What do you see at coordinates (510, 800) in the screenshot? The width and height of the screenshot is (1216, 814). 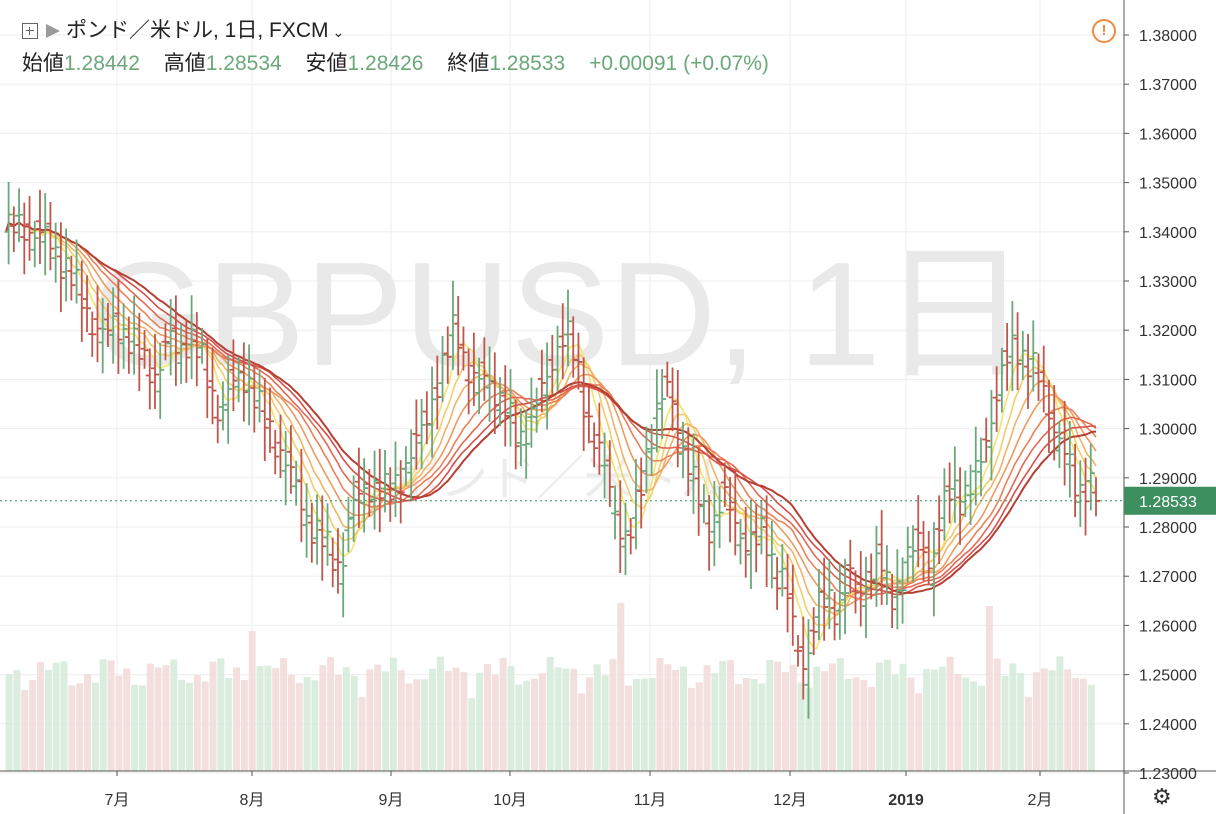 I see `x-tick-label: 10月` at bounding box center [510, 800].